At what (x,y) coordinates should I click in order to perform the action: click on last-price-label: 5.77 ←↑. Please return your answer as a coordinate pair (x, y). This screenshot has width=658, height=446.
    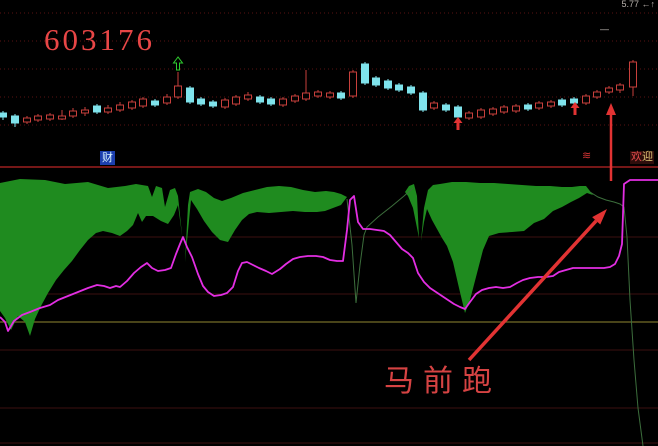
    Looking at the image, I should click on (638, 4).